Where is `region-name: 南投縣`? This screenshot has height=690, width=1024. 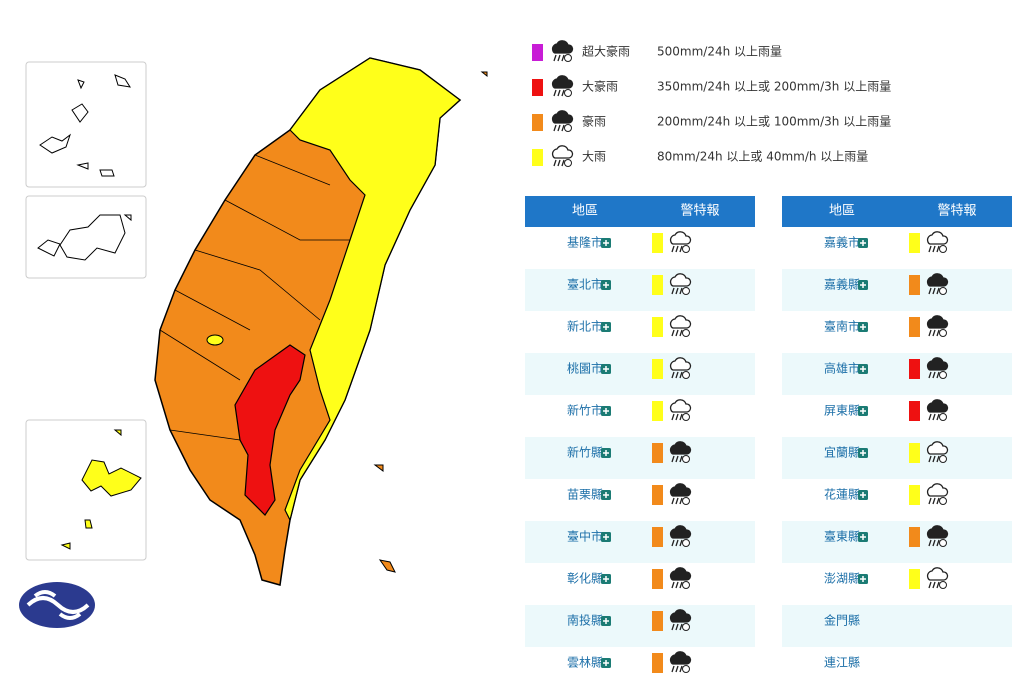
region-name: 南投縣 is located at coordinates (585, 620).